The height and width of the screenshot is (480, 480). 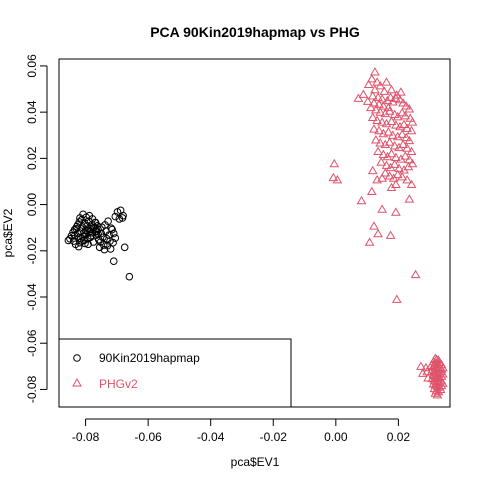 I want to click on legend-label-90kin2019hapmap: 90Kin2019hapmap, so click(x=149, y=358).